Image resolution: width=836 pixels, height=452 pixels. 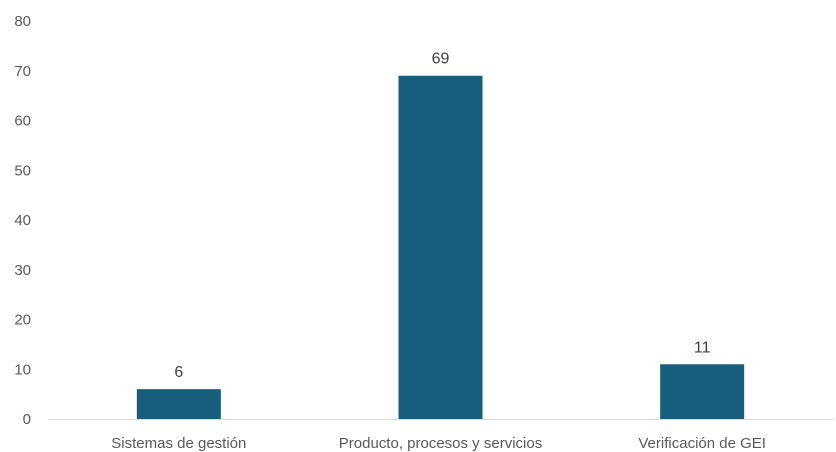 I want to click on y-tick-label: 50, so click(x=22, y=170).